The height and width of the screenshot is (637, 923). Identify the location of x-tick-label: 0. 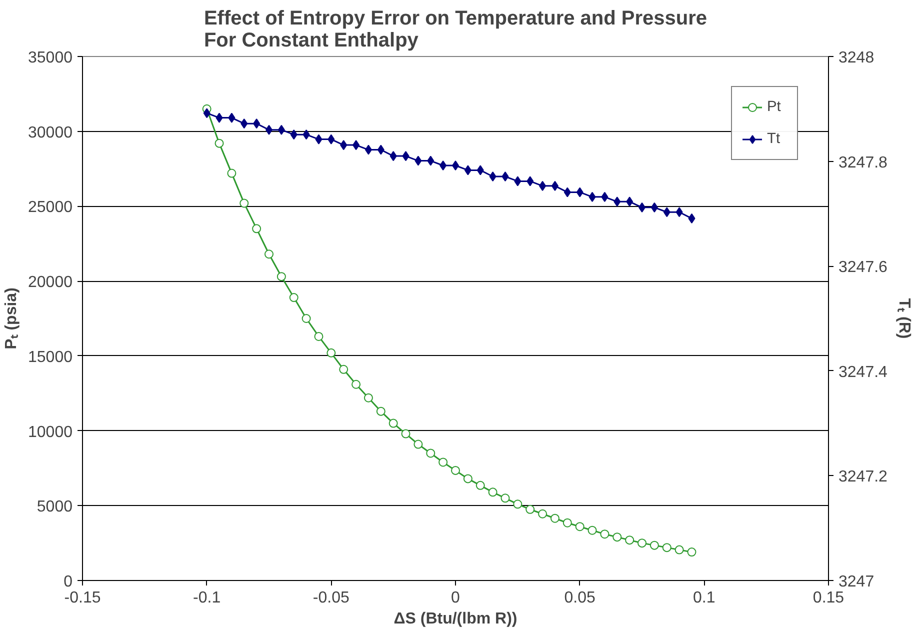
(455, 598).